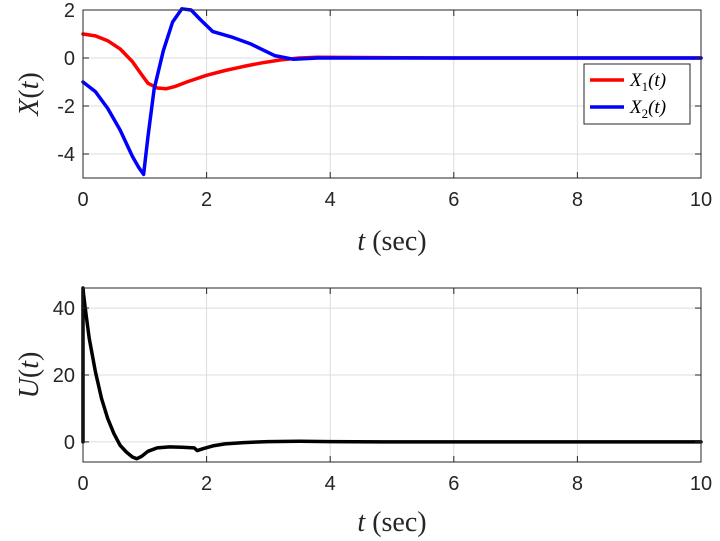 This screenshot has width=720, height=541. I want to click on legend: X1(t)X2(t), so click(637, 94).